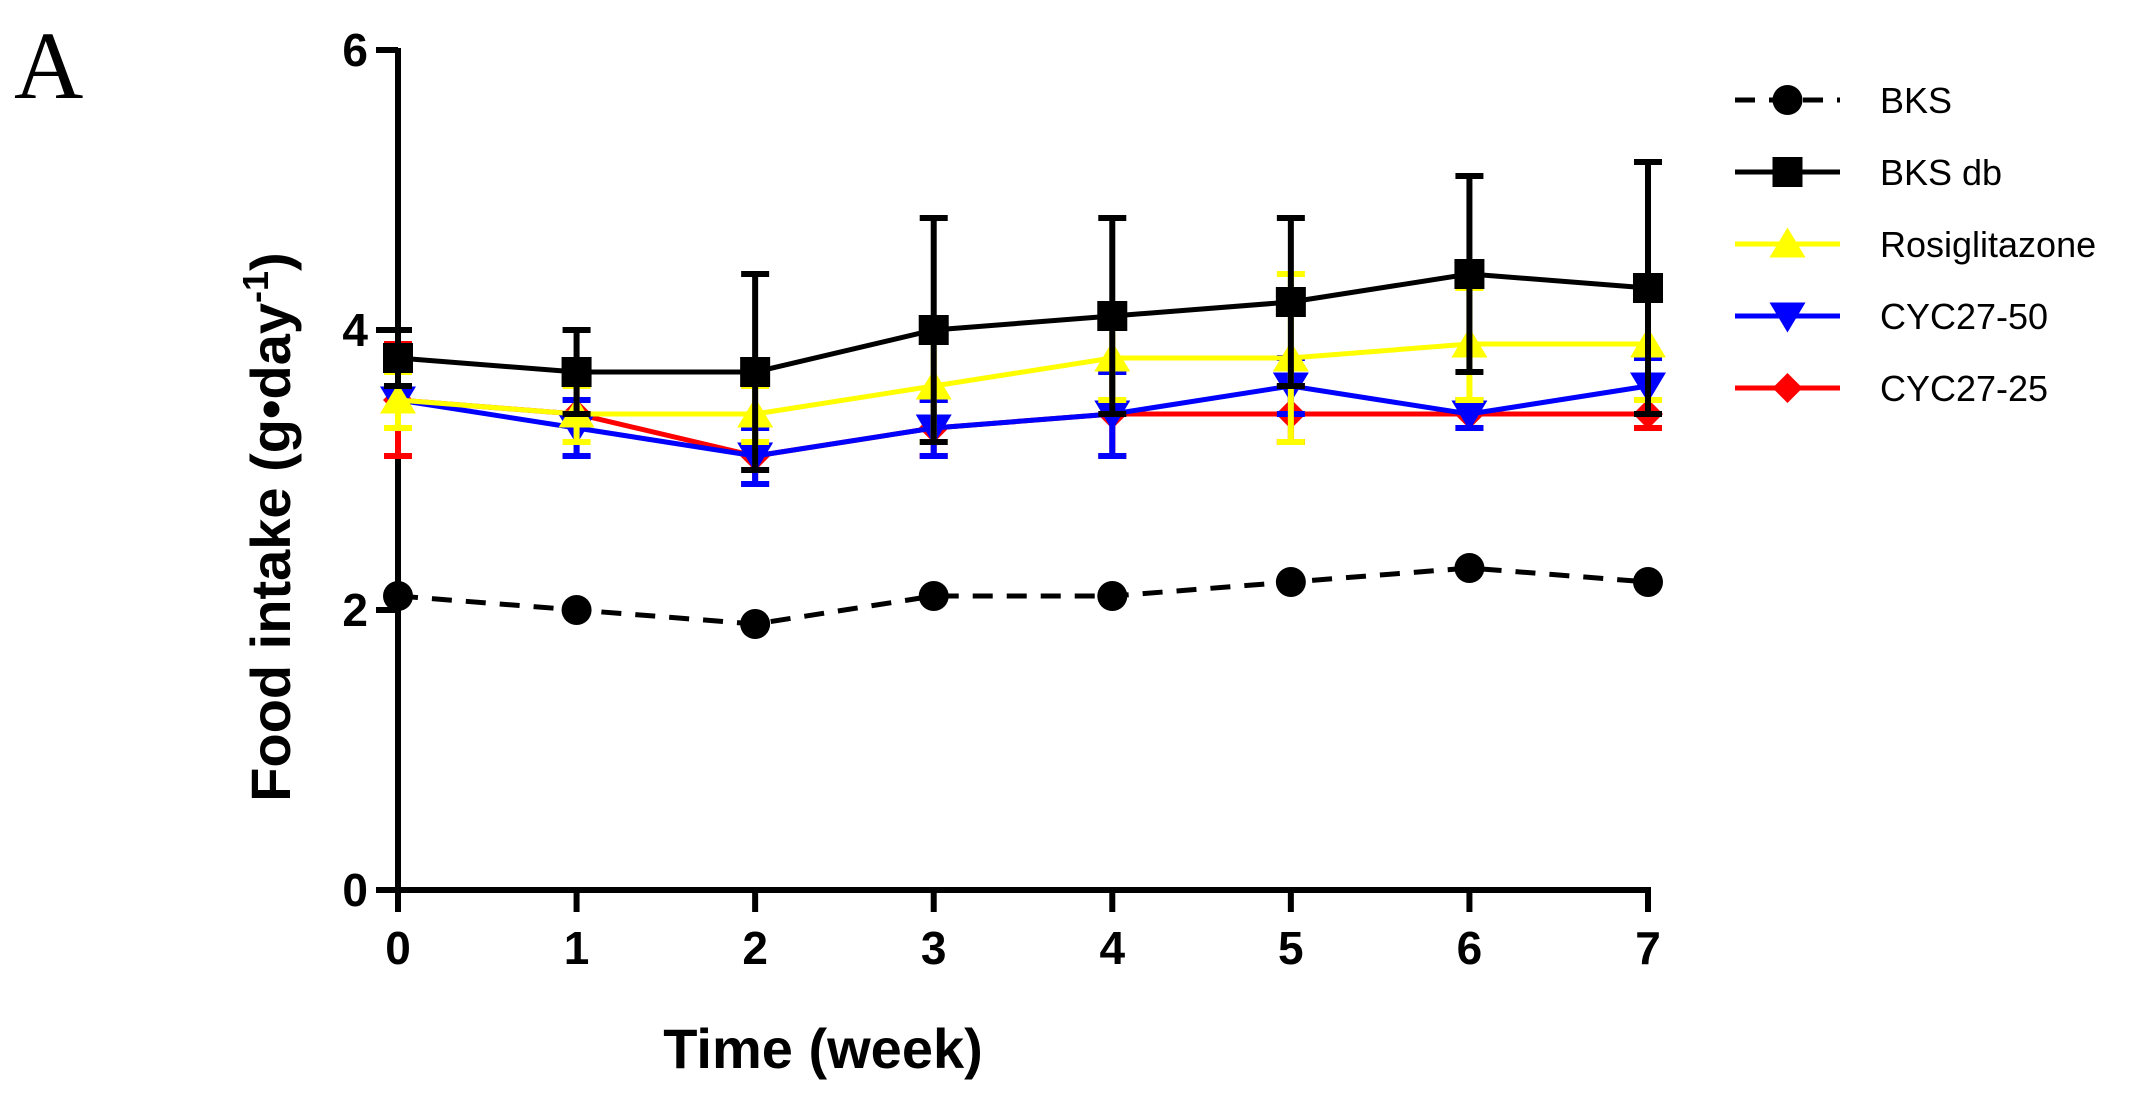  What do you see at coordinates (577, 948) in the screenshot?
I see `x-tick-label-1: 1` at bounding box center [577, 948].